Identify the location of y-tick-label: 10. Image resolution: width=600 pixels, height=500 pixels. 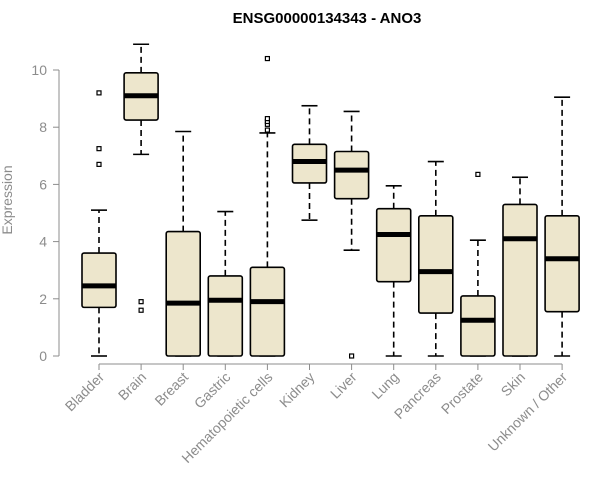
(39, 70).